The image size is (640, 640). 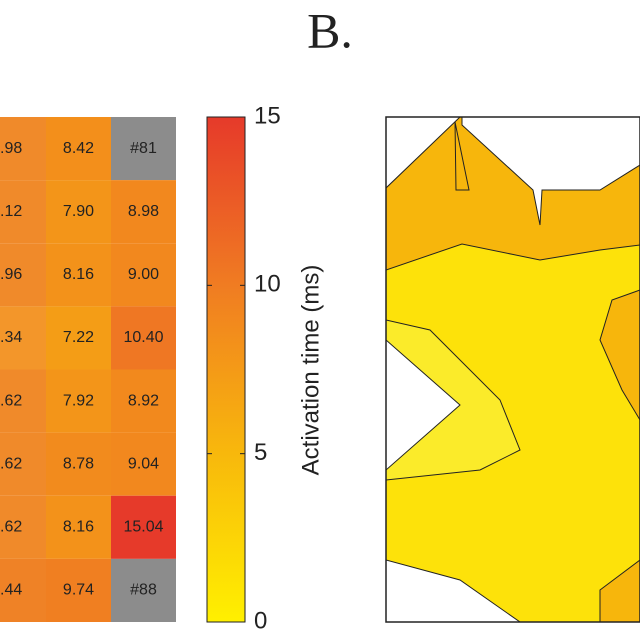 I want to click on cell-label: 8.78, so click(x=78, y=463).